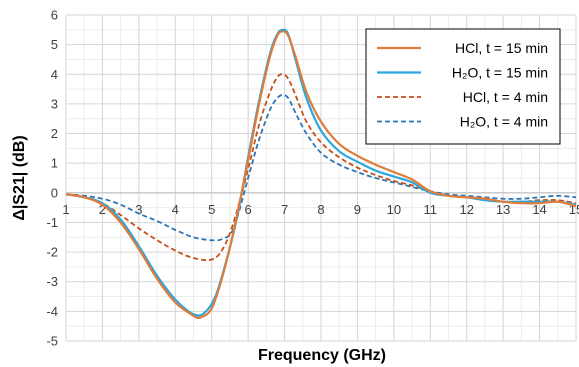  I want to click on y-tick-label: 3, so click(54, 103).